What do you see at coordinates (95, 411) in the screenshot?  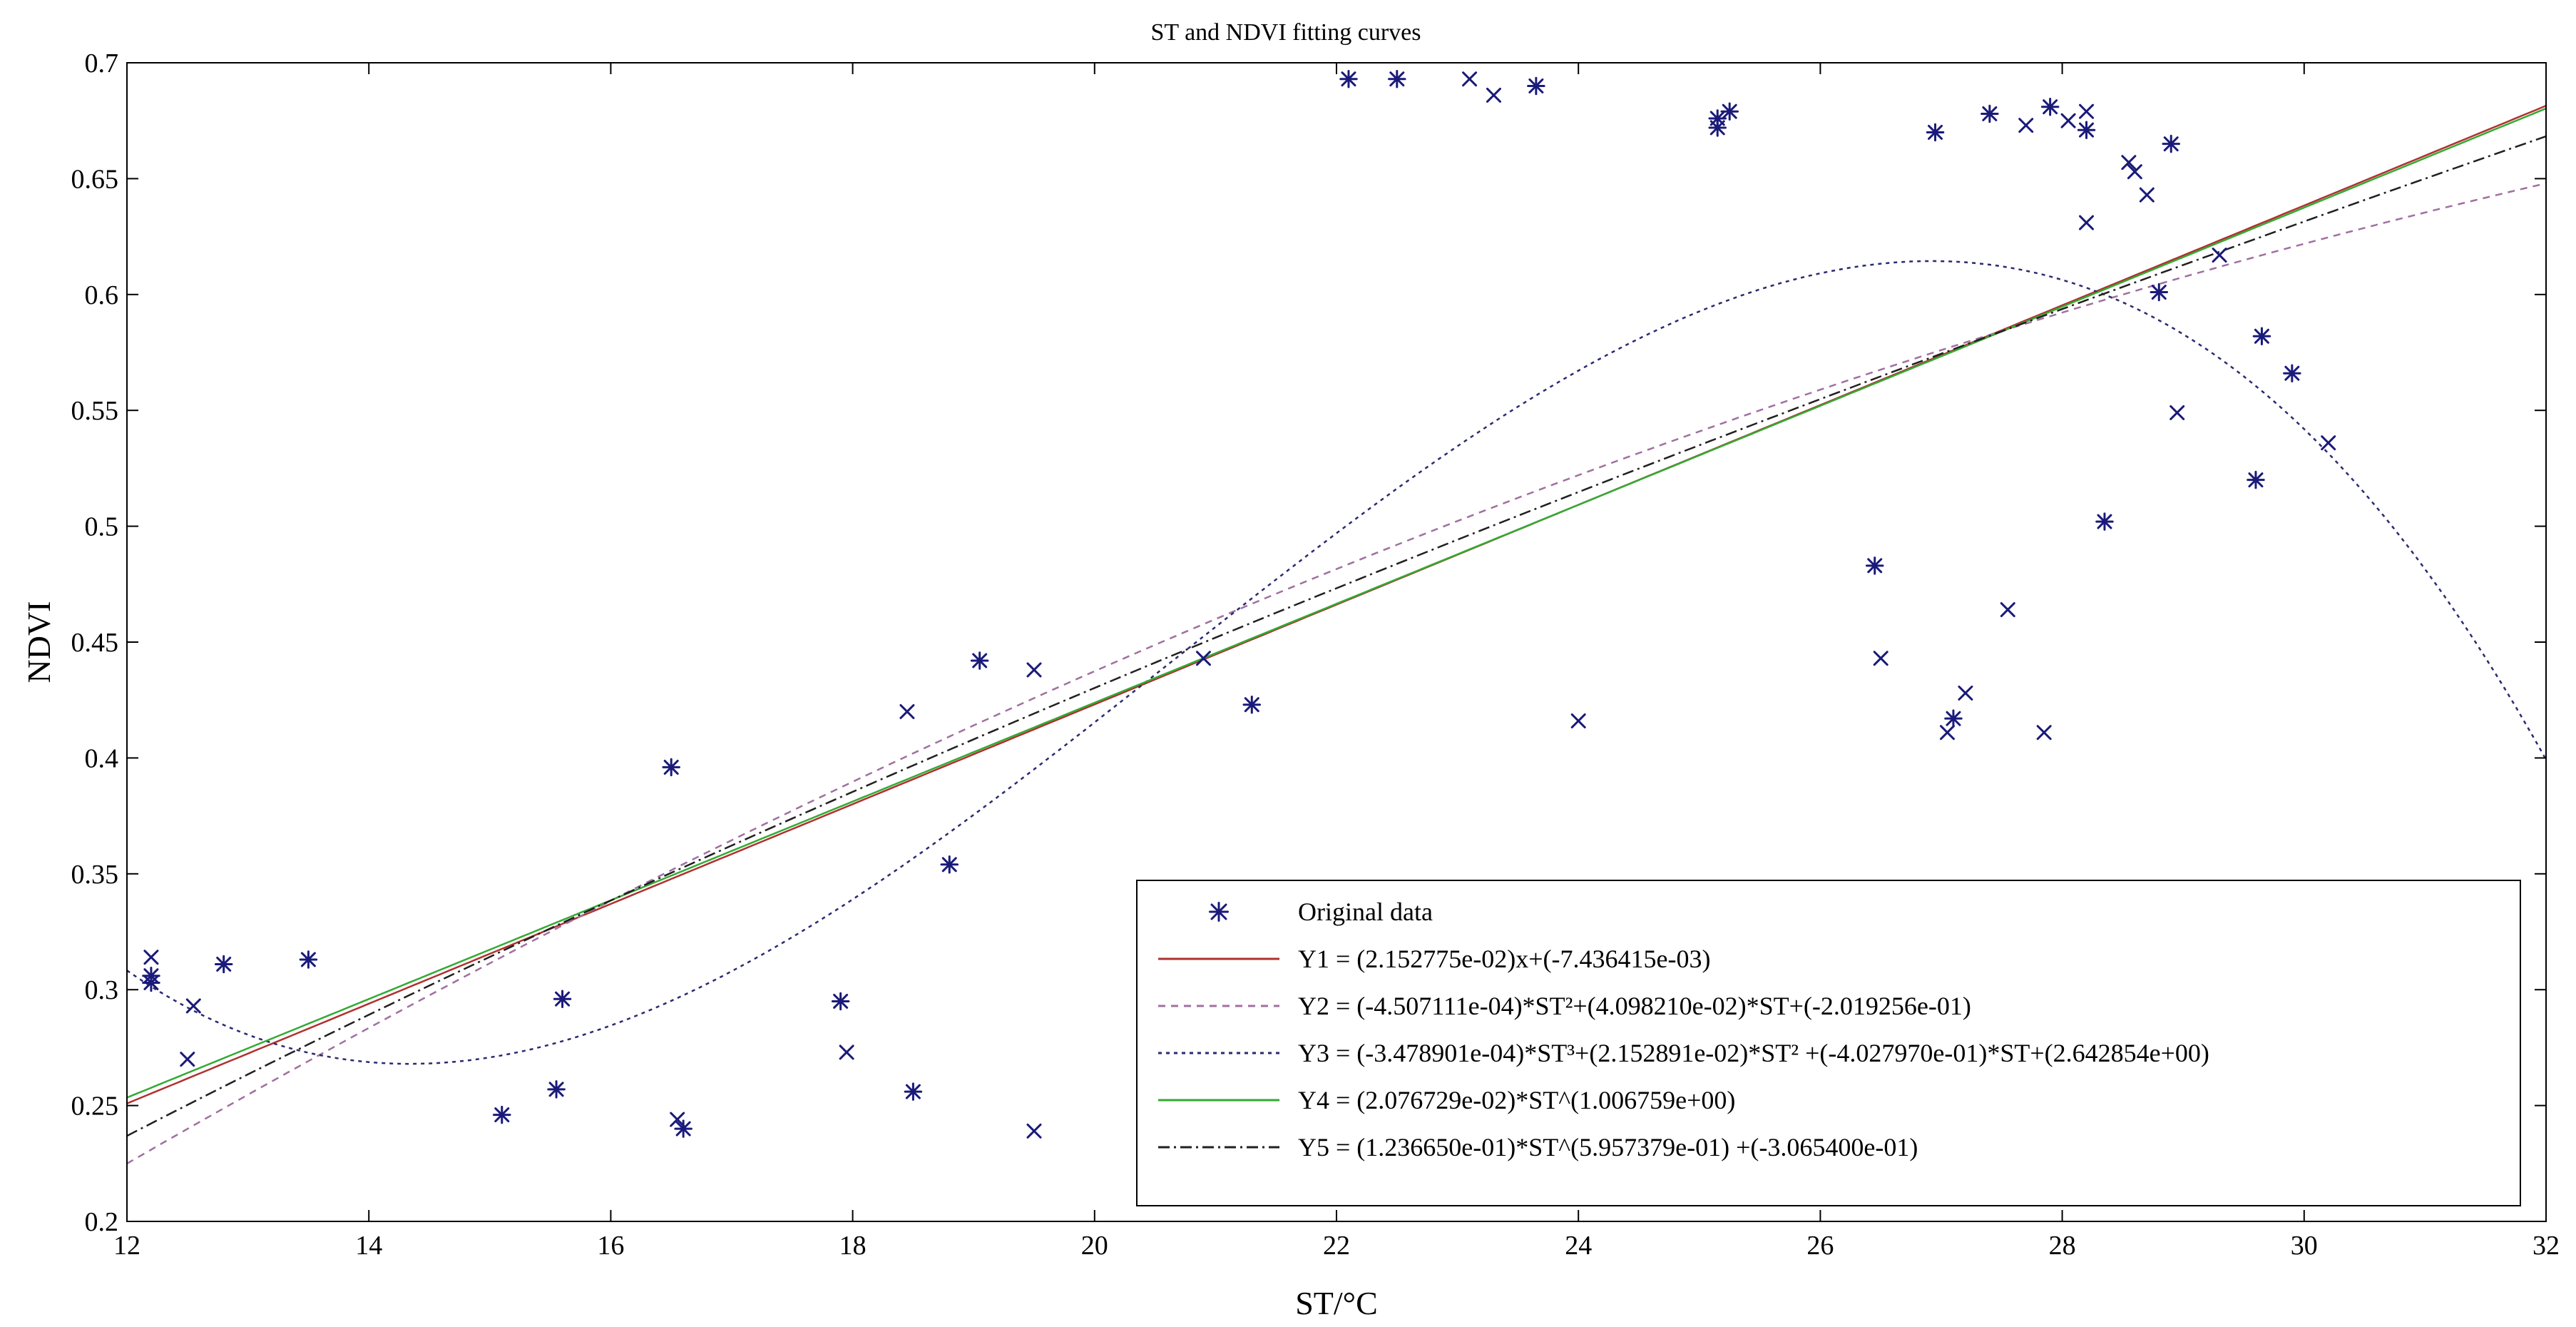 I see `y-tick-label: 0.55` at bounding box center [95, 411].